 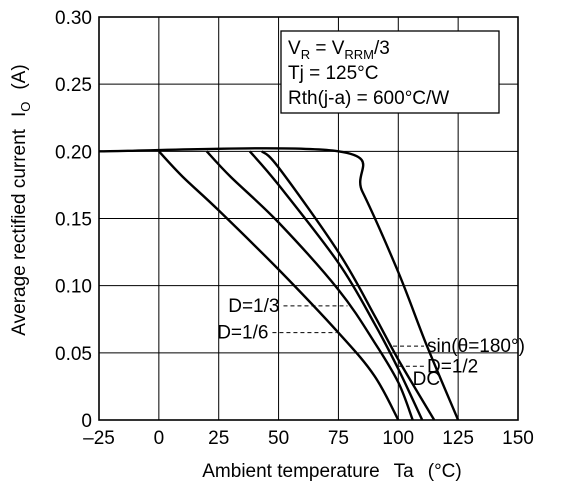 I want to click on condition-voltage: VR = VRRM/3, so click(x=339, y=50).